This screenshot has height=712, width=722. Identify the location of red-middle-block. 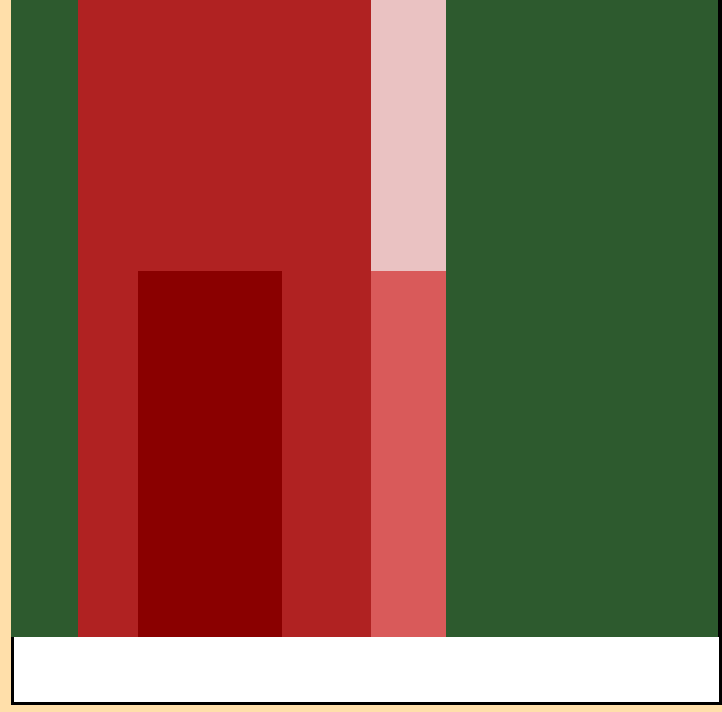
(326, 454).